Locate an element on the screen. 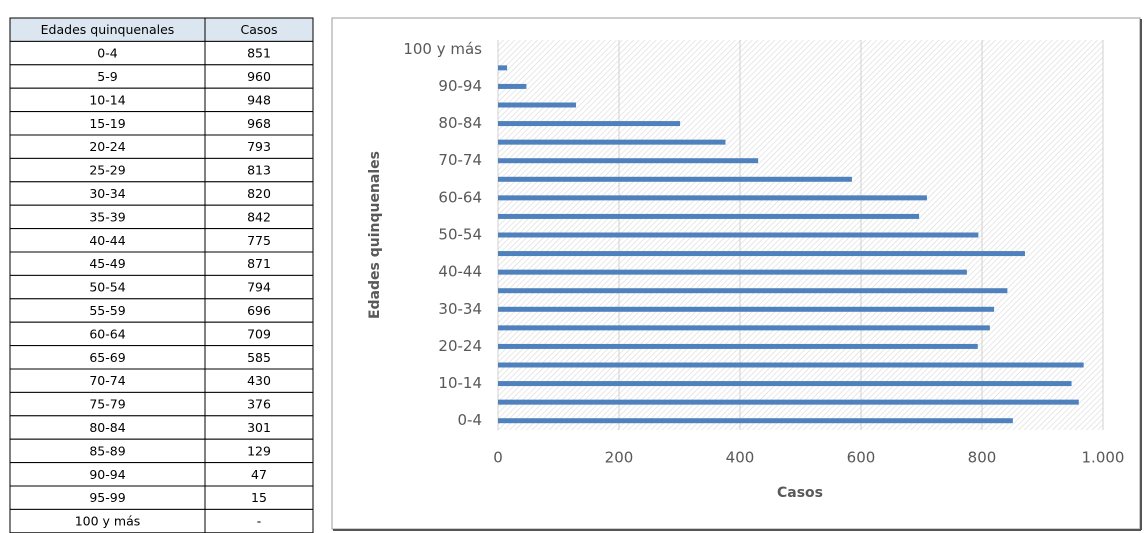  table-cell-text: 40-44 is located at coordinates (107, 240).